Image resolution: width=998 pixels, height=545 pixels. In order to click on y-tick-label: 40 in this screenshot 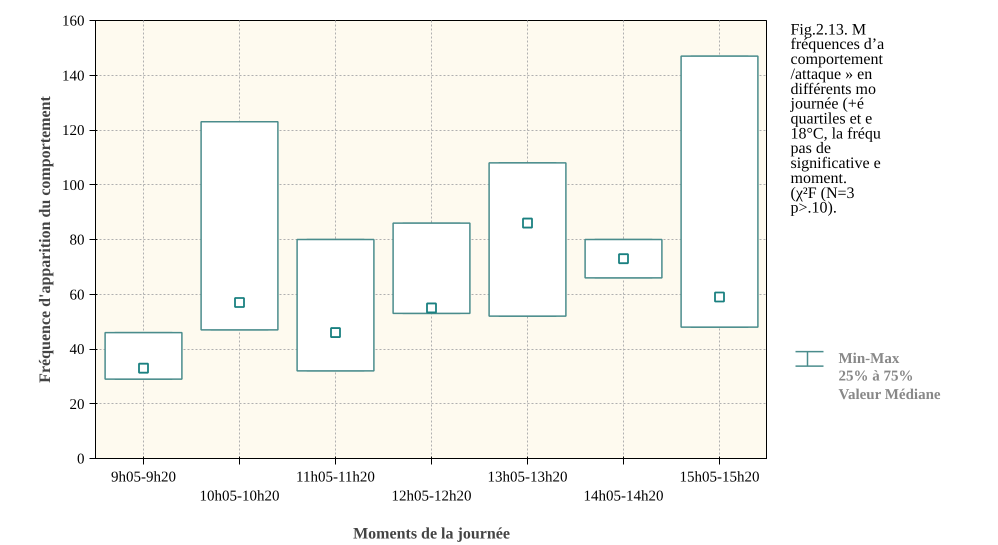, I will do `click(77, 350)`.